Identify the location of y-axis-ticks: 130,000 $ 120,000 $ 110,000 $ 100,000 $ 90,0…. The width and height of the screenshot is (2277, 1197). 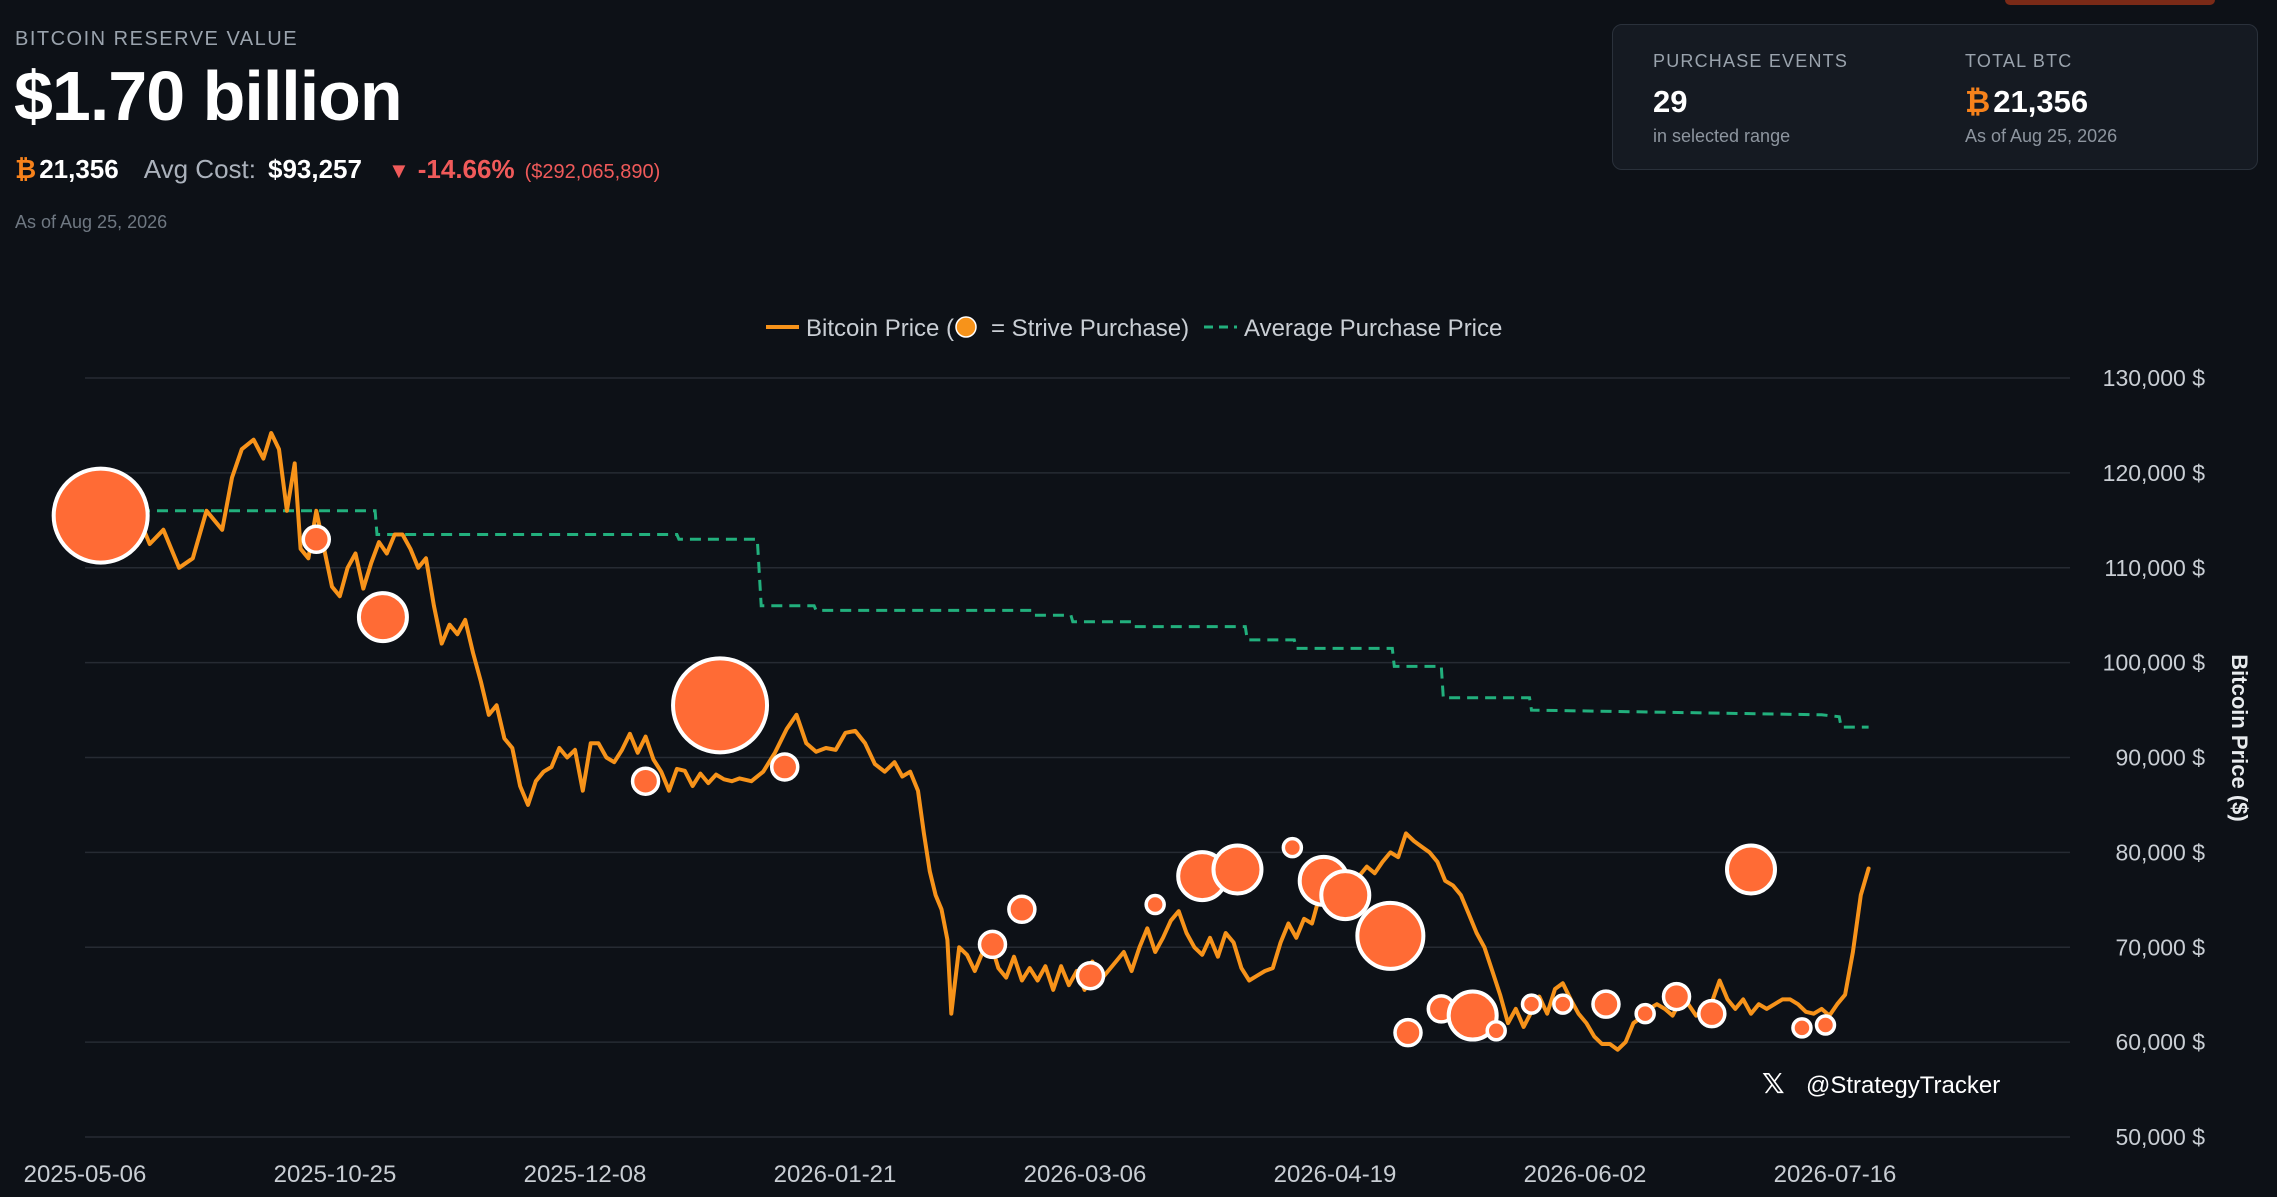
(2154, 757).